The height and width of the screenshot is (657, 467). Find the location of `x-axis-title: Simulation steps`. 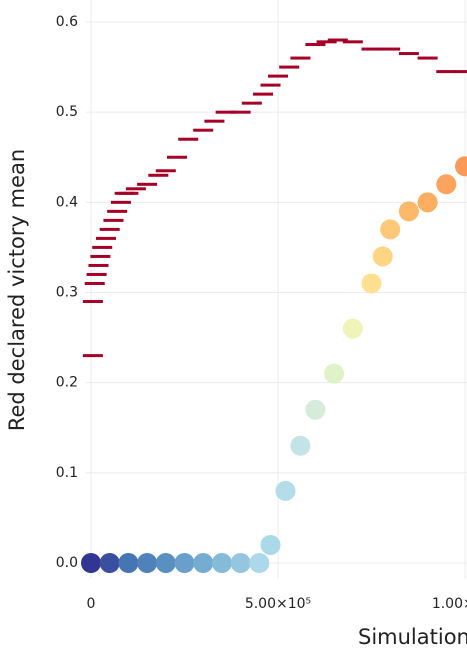

x-axis-title: Simulation steps is located at coordinates (412, 637).